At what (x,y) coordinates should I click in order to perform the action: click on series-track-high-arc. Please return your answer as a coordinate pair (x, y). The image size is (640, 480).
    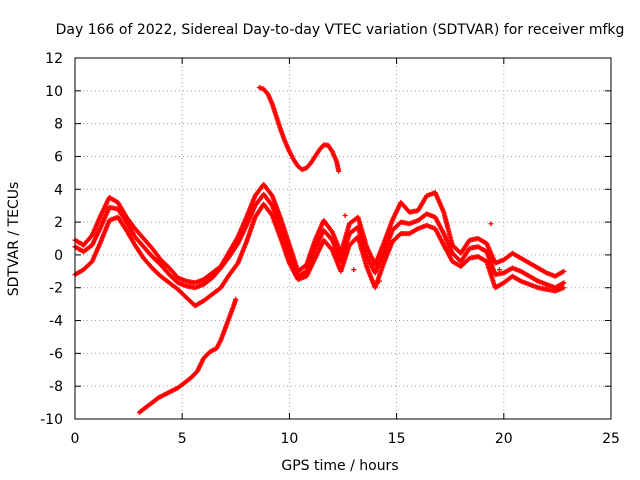
    Looking at the image, I should click on (299, 129).